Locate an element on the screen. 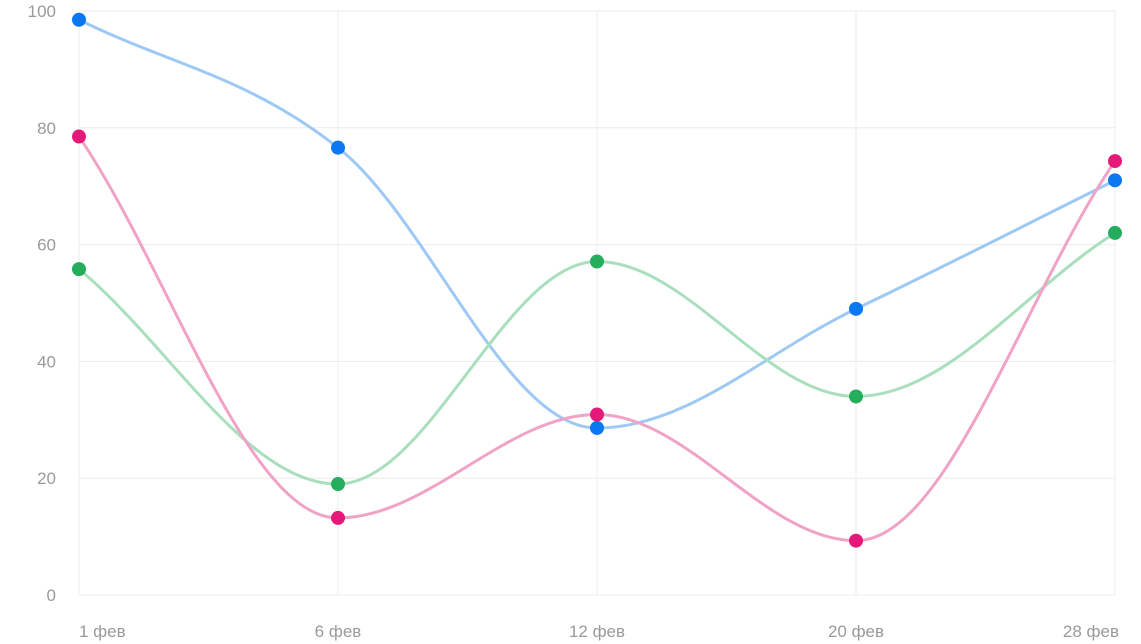 The height and width of the screenshot is (644, 1141). x-axis-ticks: 1 фев 6 фев 12 фев 20 фев 28 фев is located at coordinates (599, 631).